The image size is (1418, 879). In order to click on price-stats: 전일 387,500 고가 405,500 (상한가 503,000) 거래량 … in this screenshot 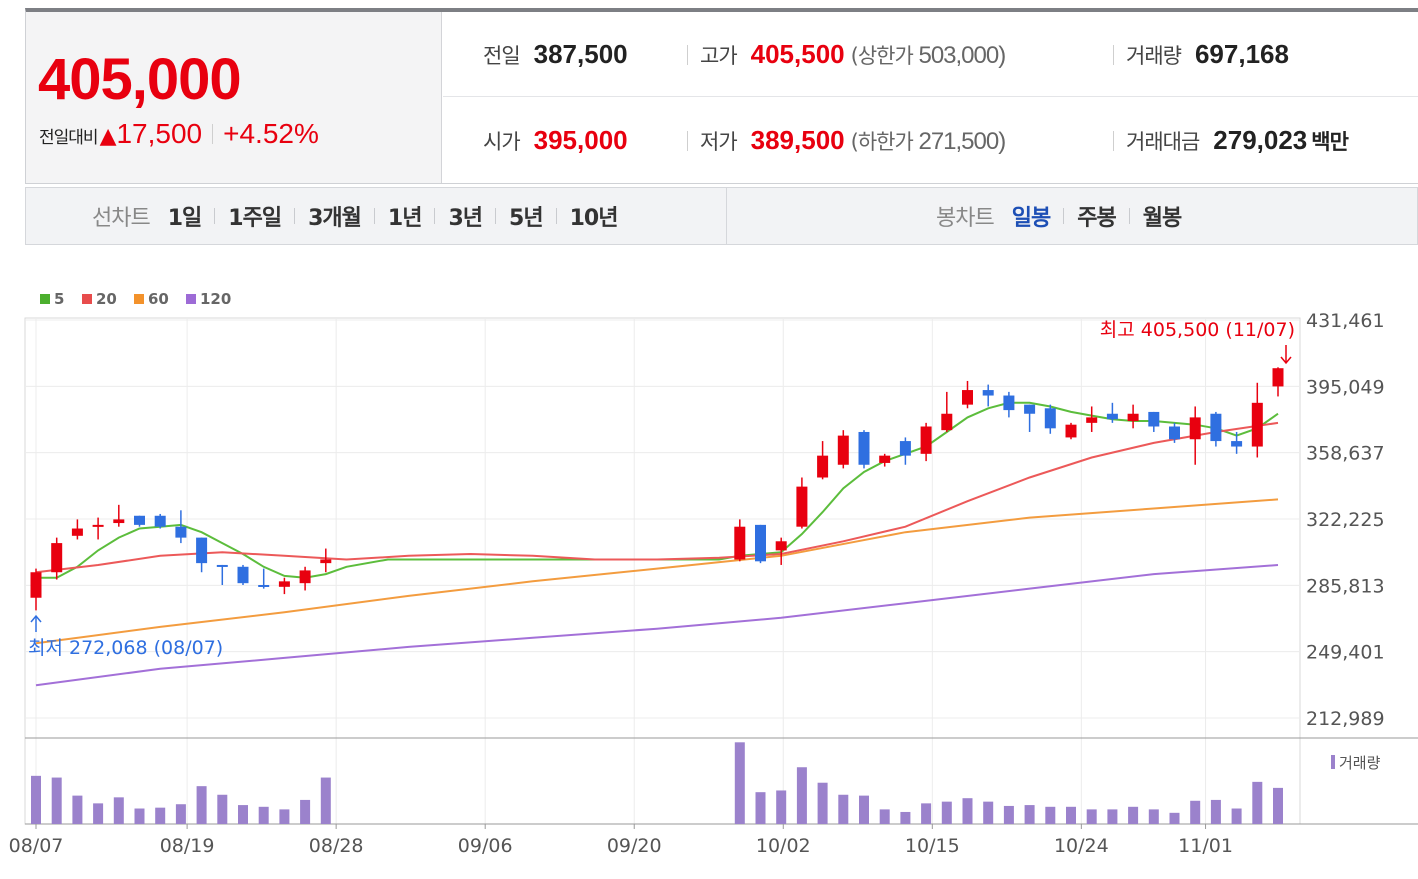, I will do `click(930, 97)`.